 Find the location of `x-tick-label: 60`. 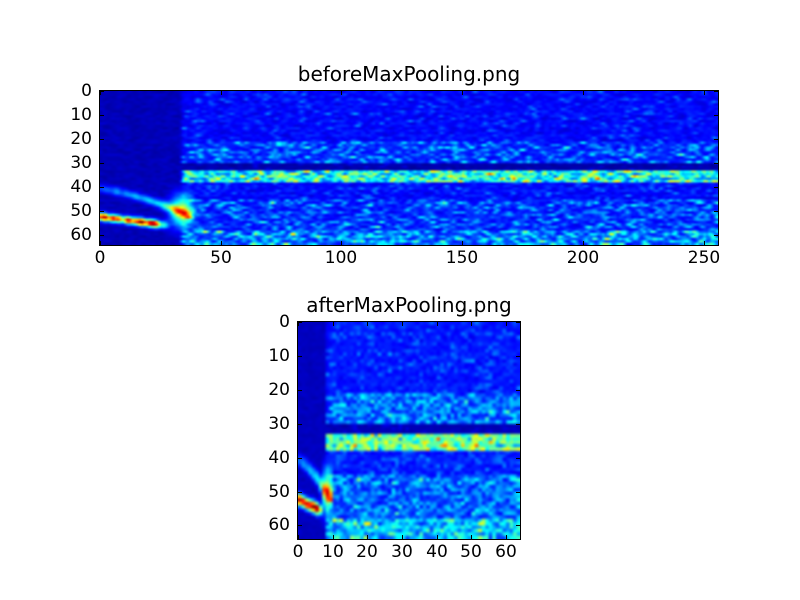

x-tick-label: 60 is located at coordinates (506, 552).